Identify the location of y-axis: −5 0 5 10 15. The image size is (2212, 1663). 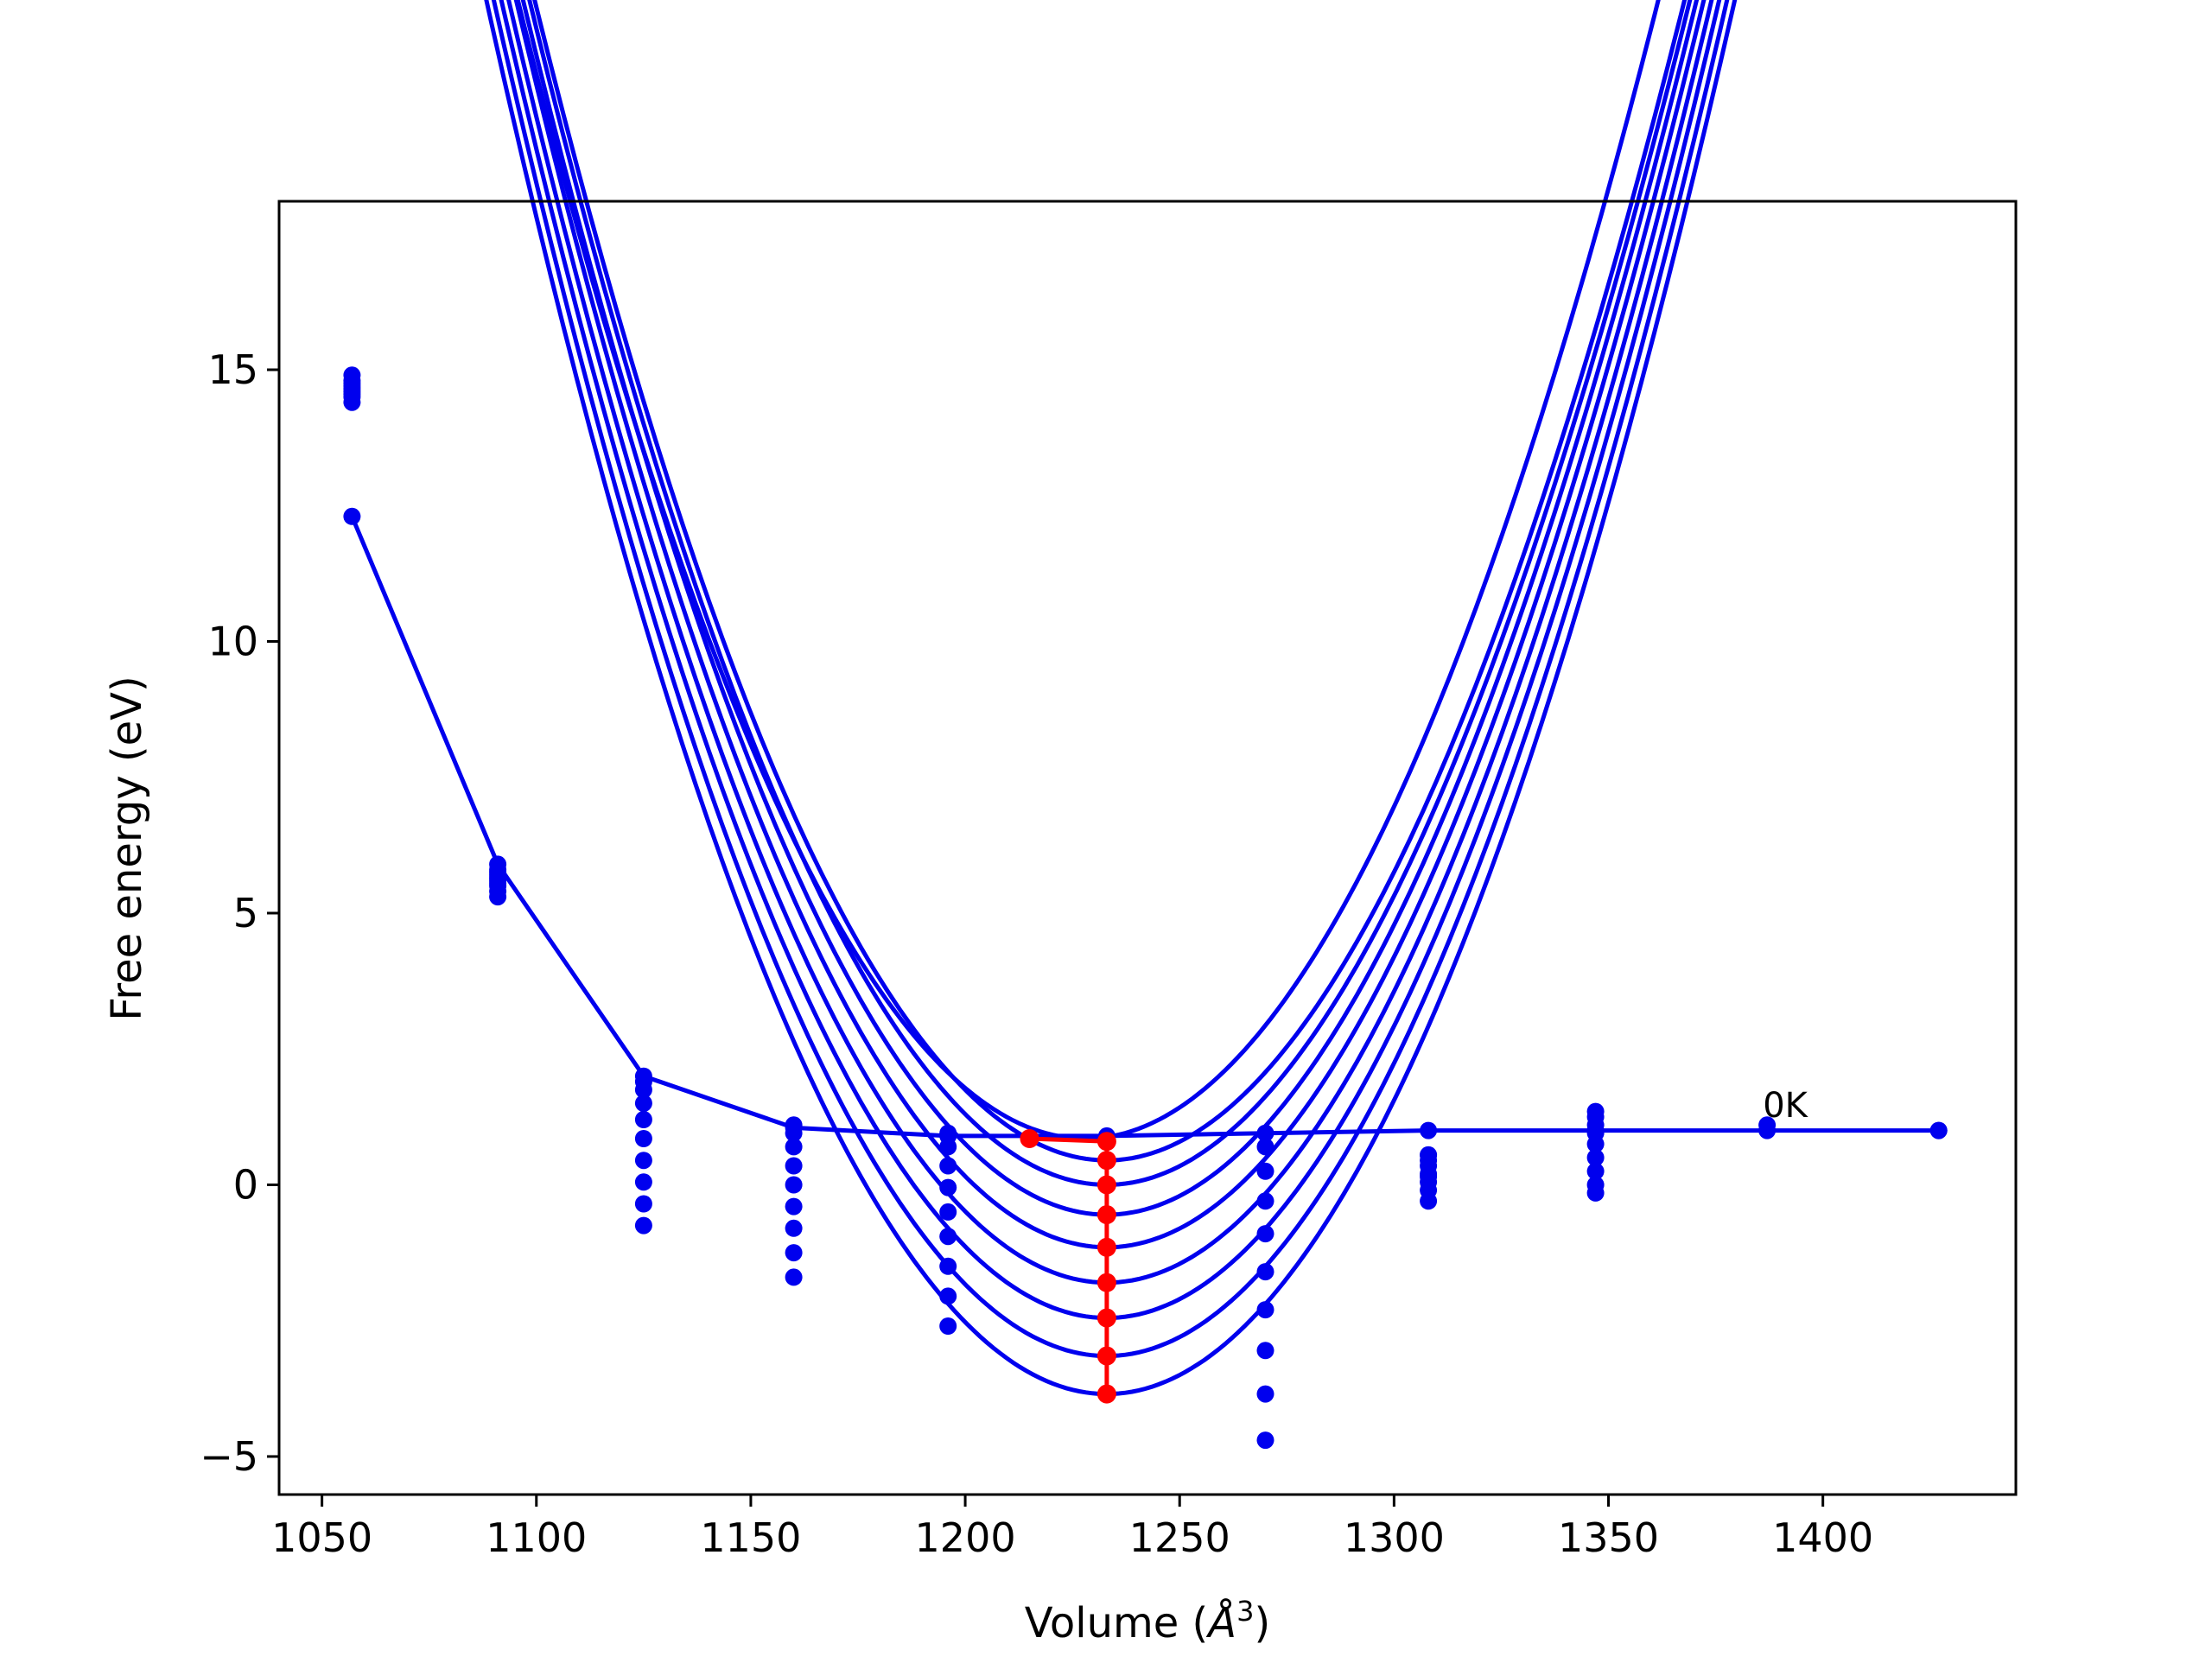
(239, 913).